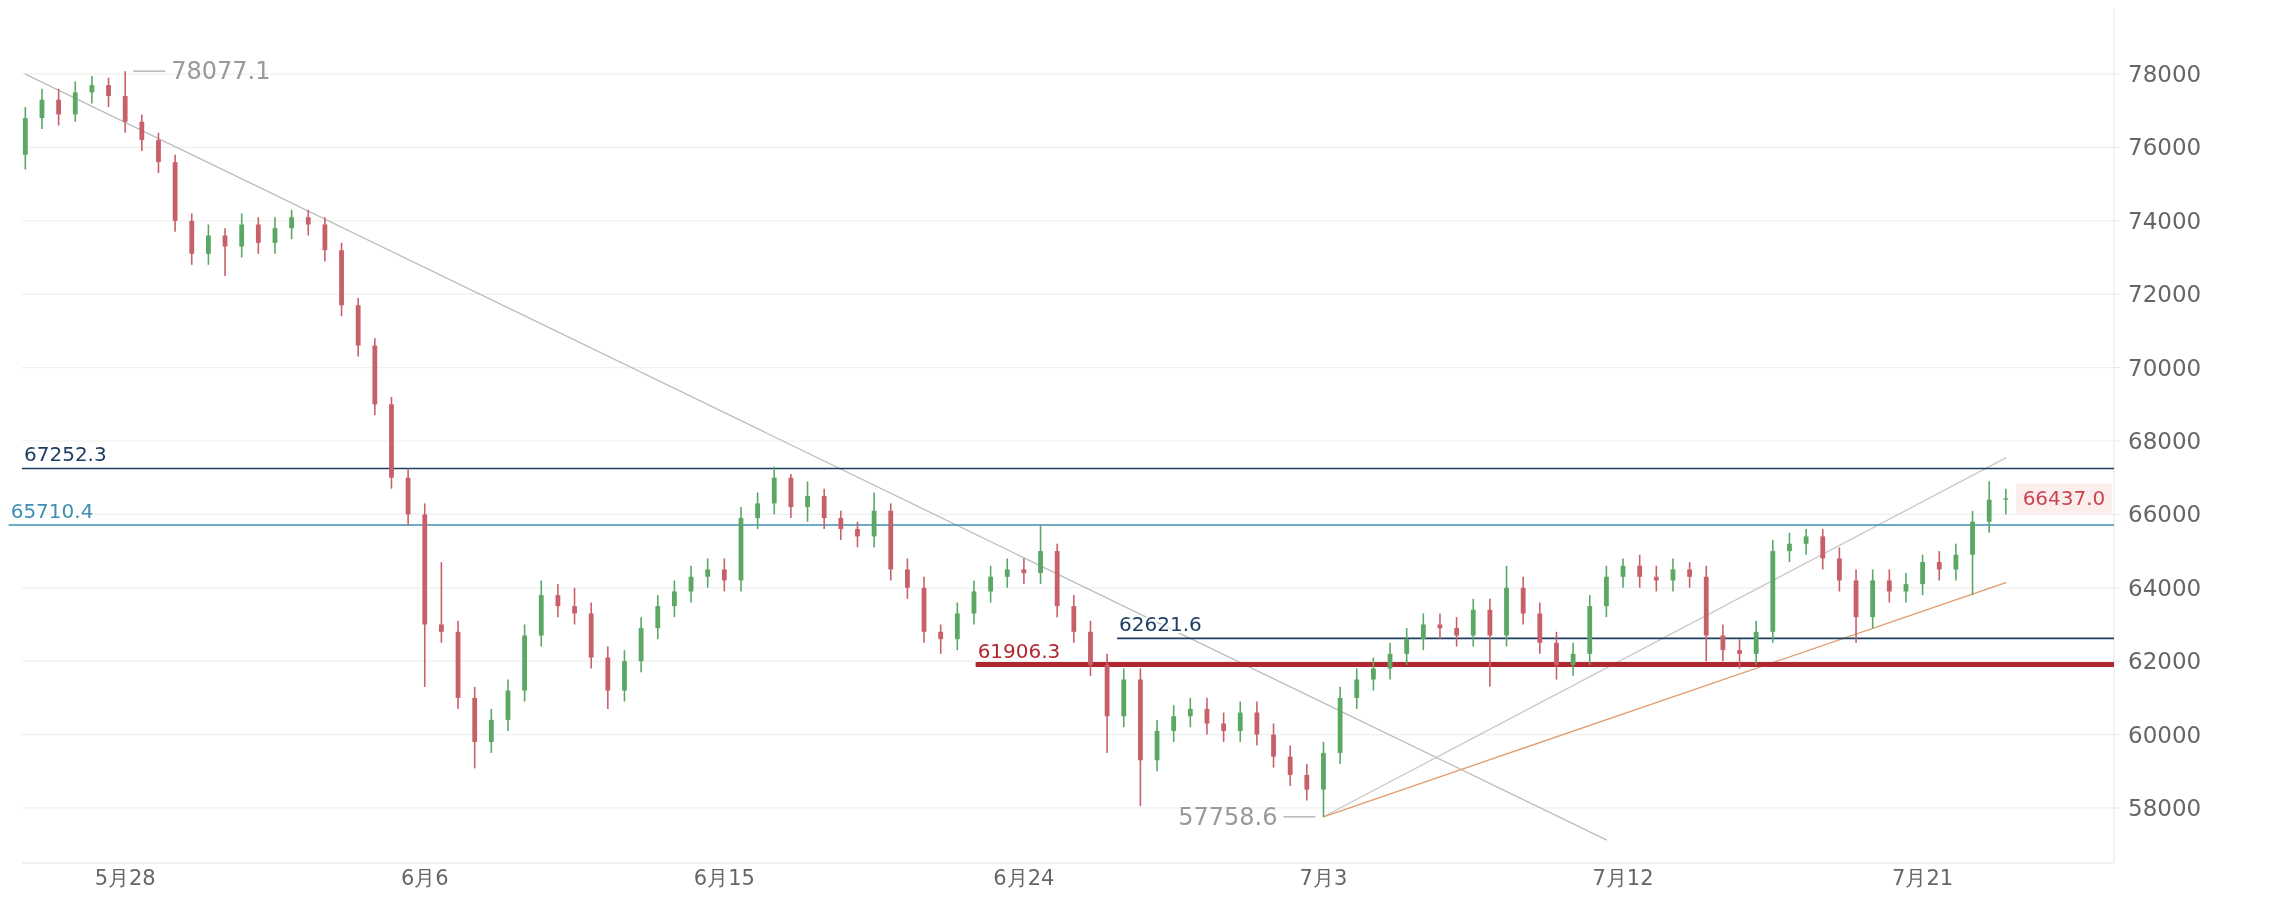 This screenshot has width=2281, height=897. Describe the element at coordinates (2165, 441) in the screenshot. I see `y-tick-label: 68000` at that location.